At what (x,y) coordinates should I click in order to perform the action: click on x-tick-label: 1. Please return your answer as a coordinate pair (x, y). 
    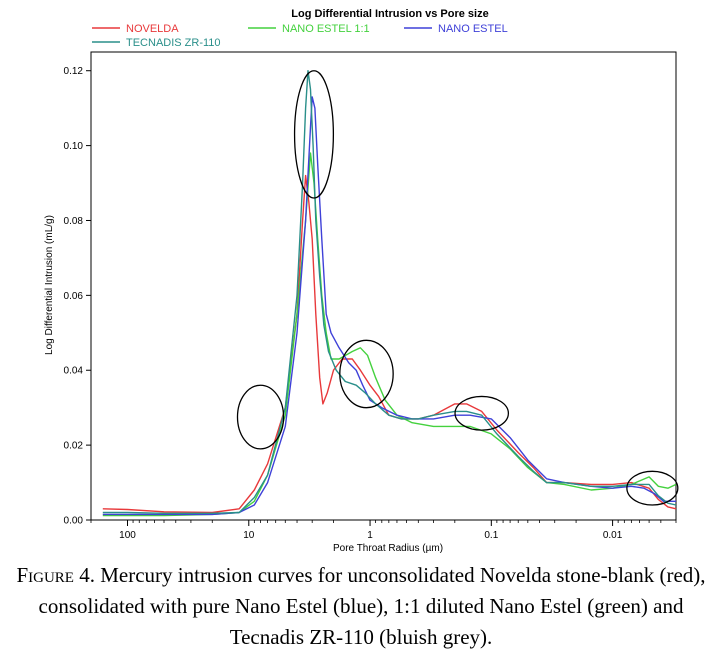
    Looking at the image, I should click on (370, 535).